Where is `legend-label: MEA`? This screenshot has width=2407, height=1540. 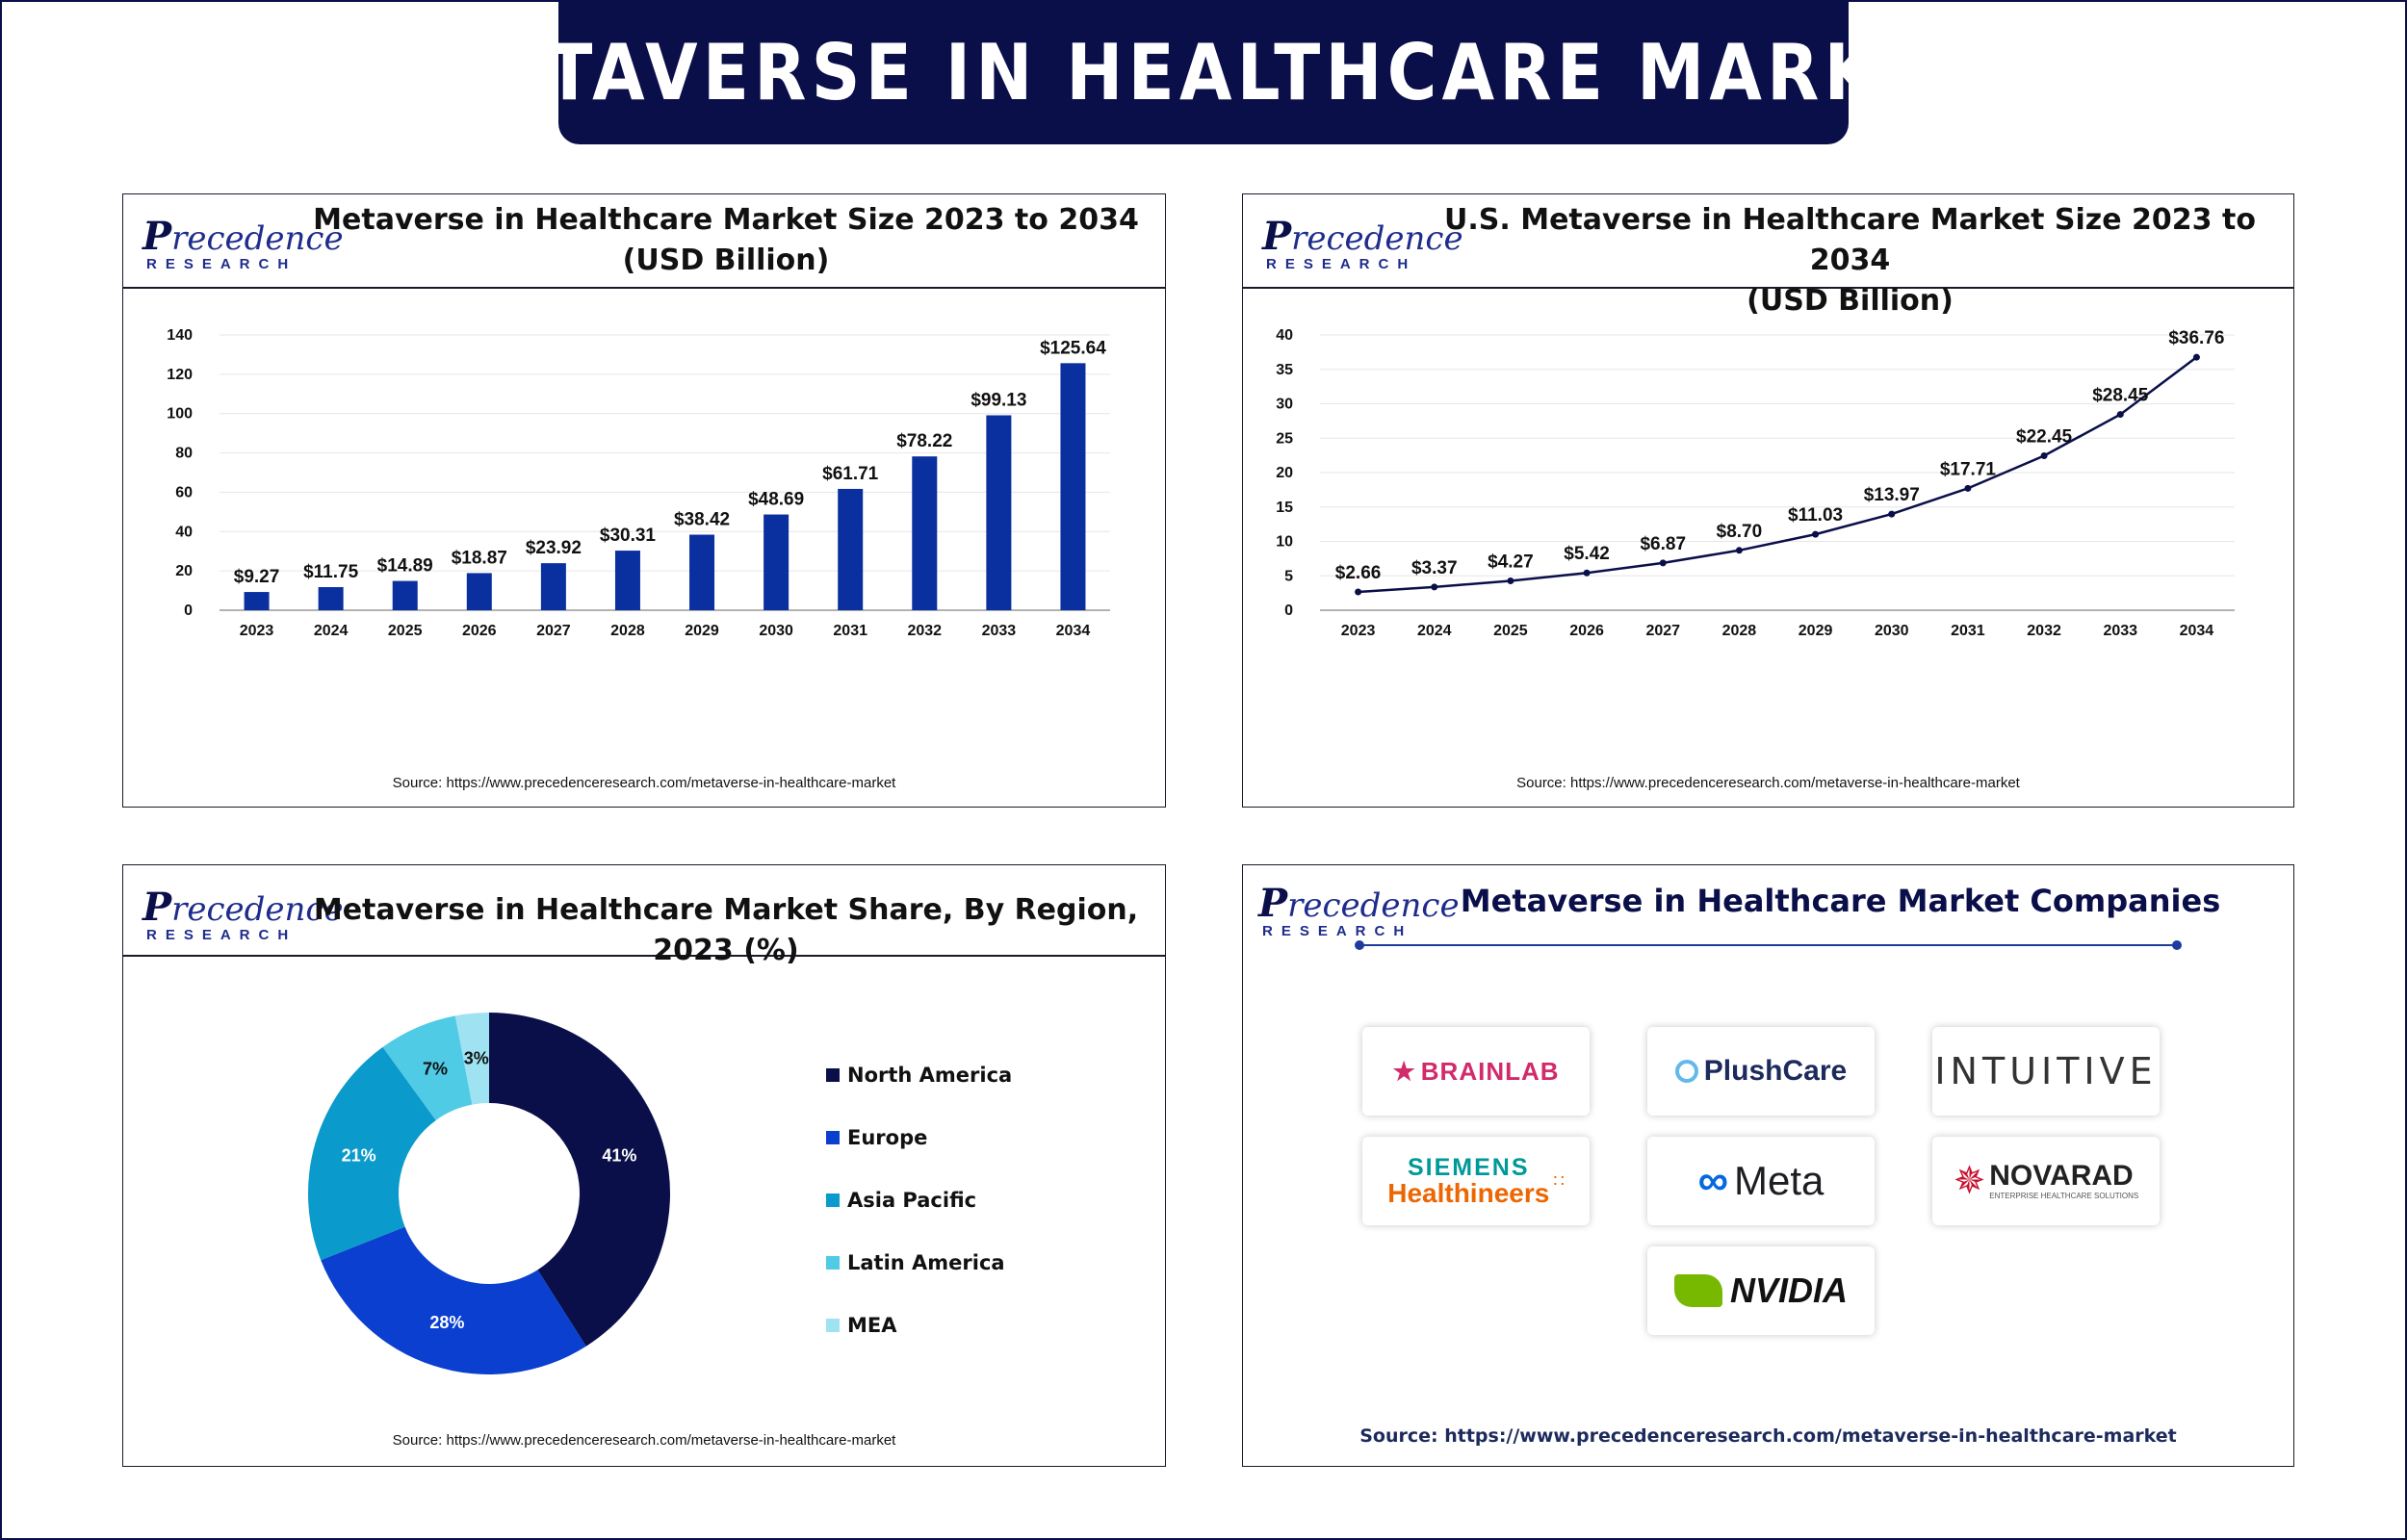
legend-label: MEA is located at coordinates (872, 1325).